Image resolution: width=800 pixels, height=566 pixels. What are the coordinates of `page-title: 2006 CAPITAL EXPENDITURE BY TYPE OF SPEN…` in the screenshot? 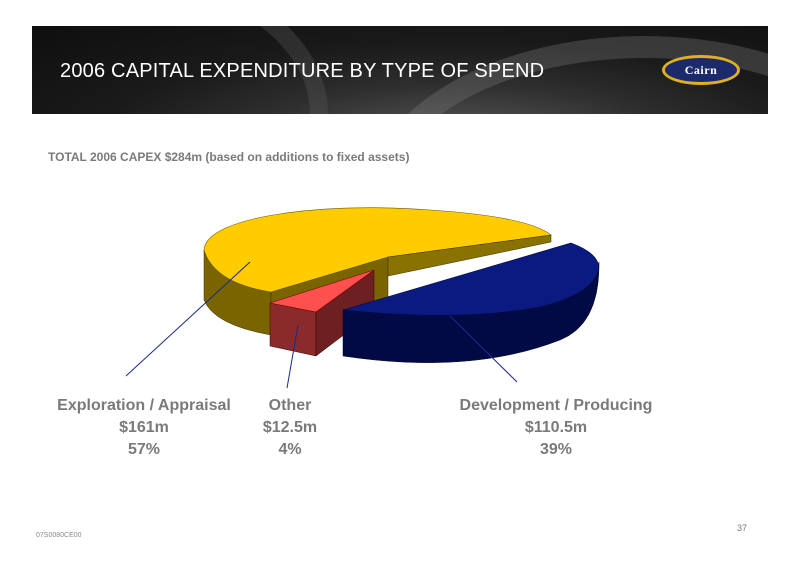 It's located at (302, 71).